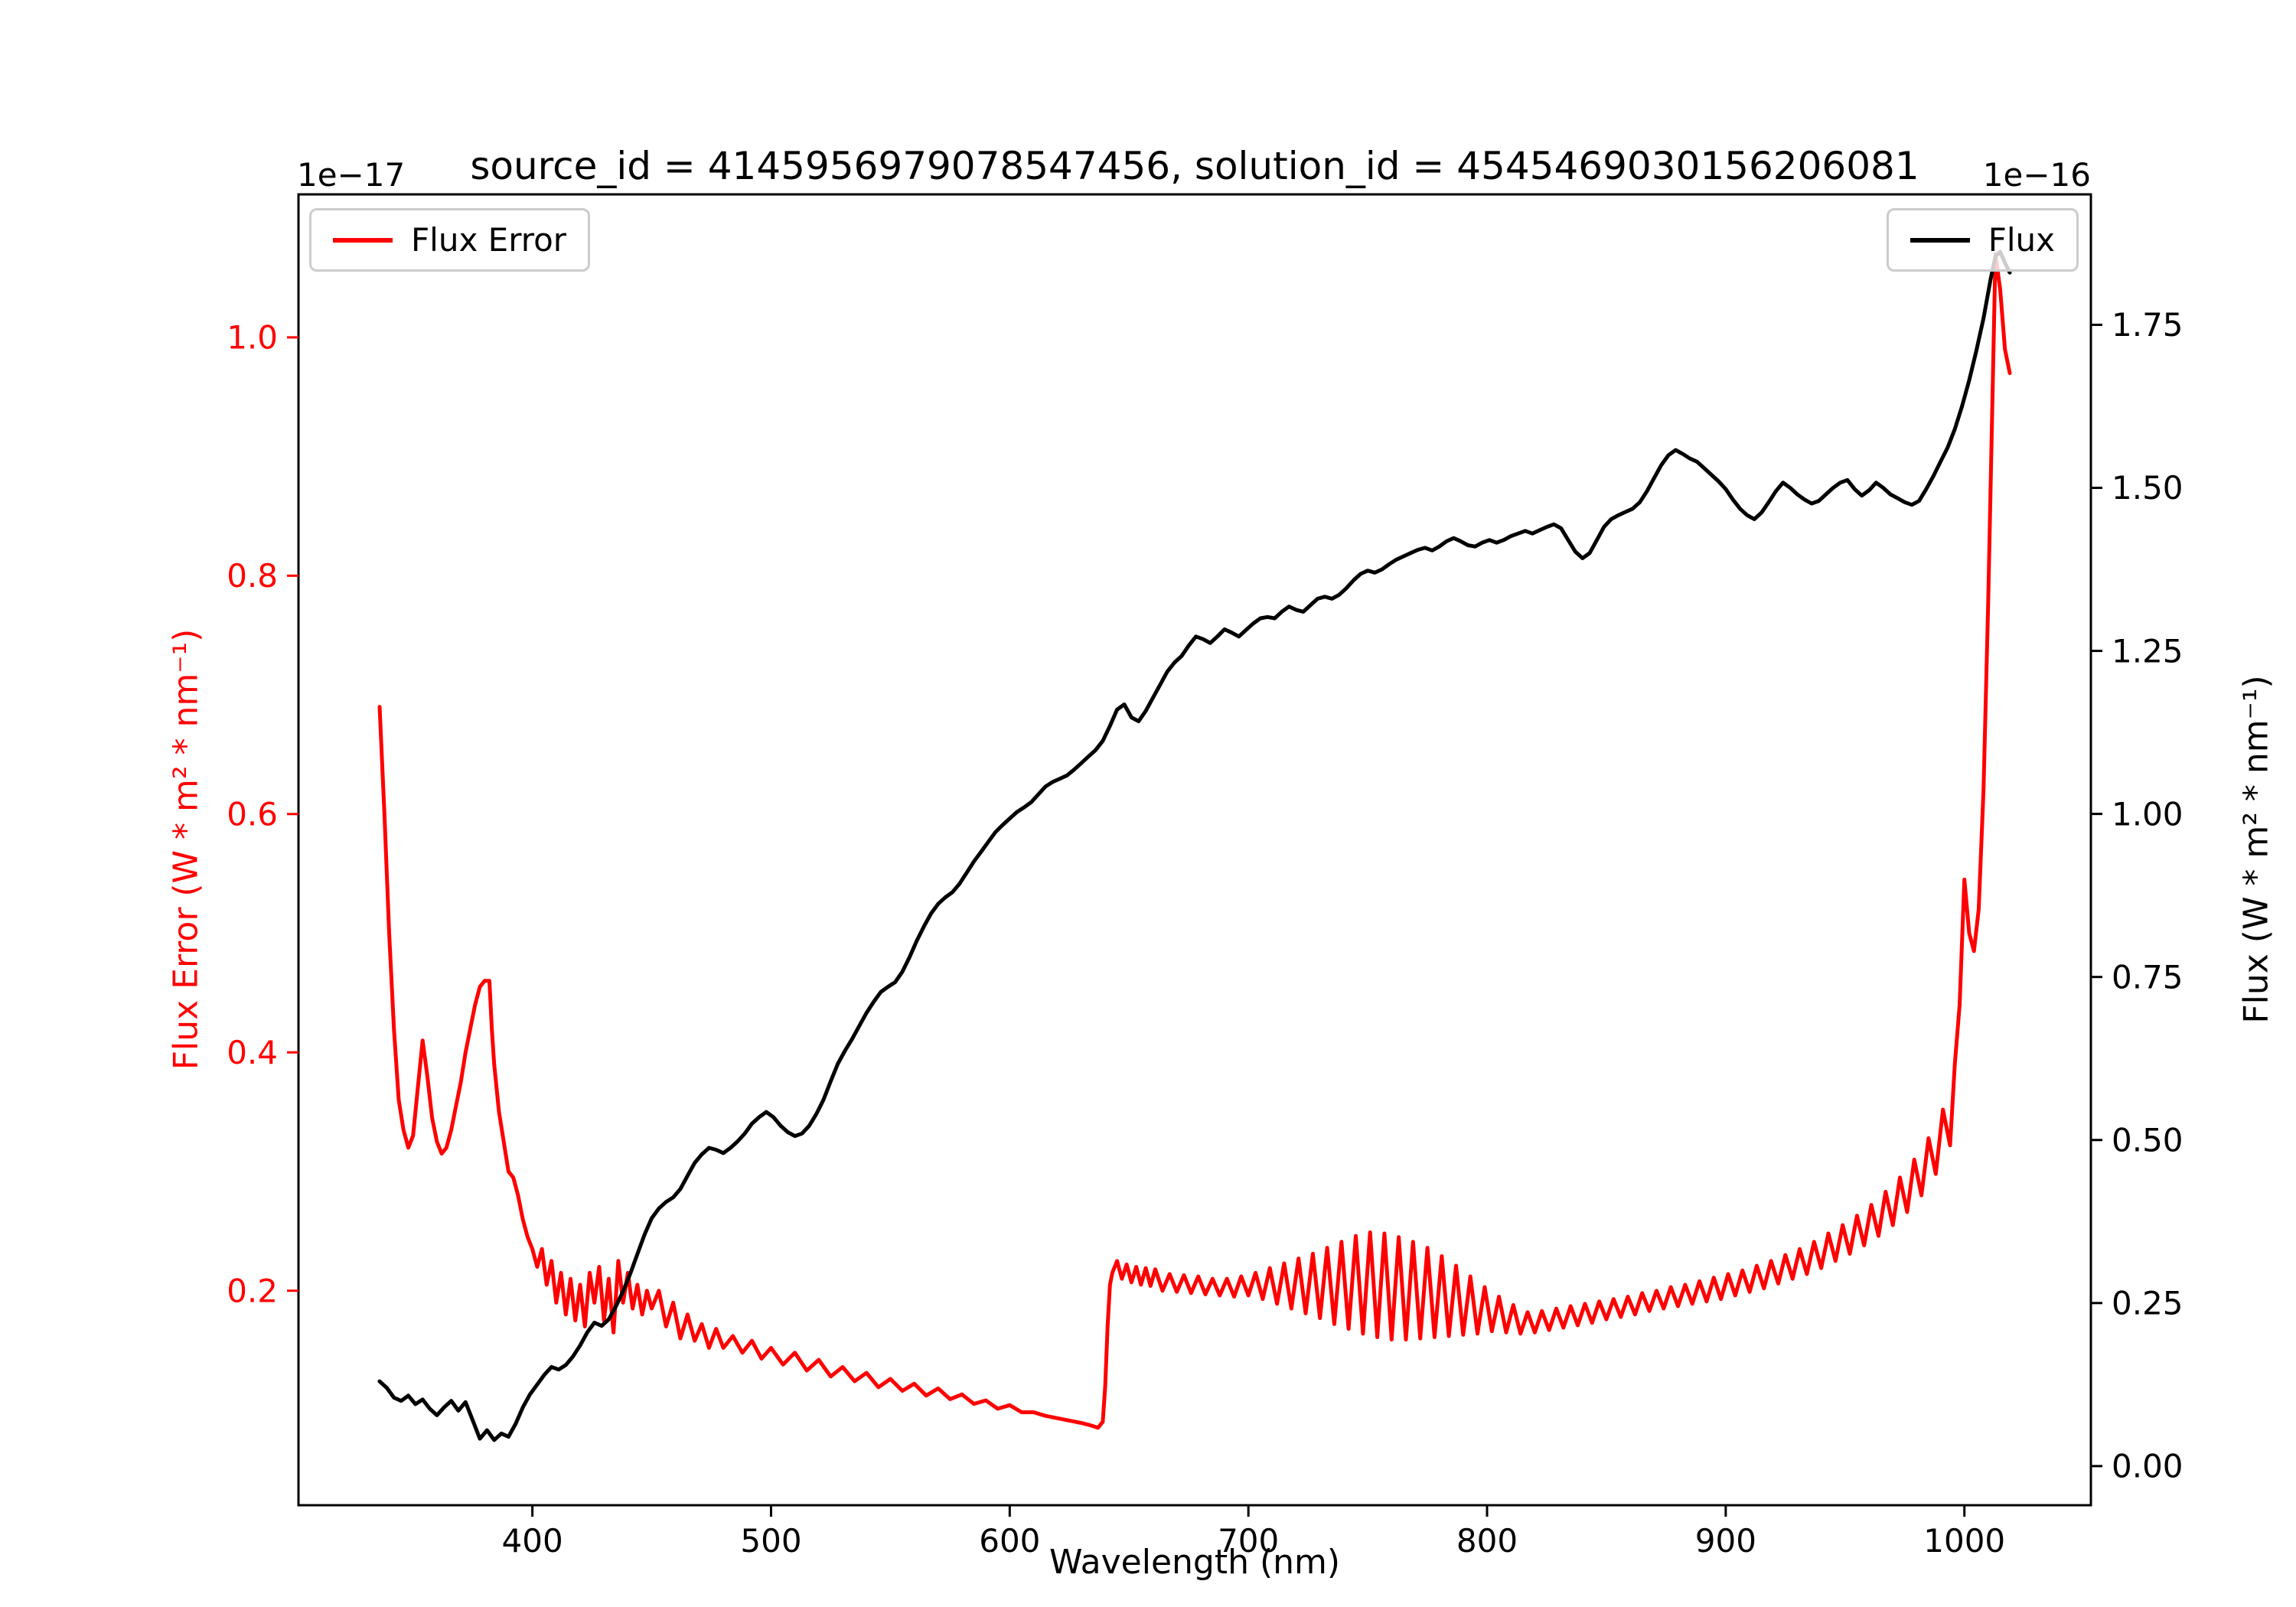 The width and height of the screenshot is (2296, 1607). I want to click on right-y-tick-label: 0.00, so click(2147, 1466).